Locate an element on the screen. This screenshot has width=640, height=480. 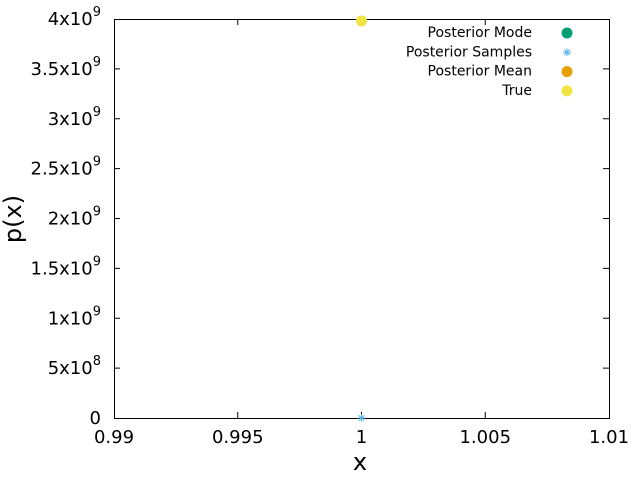
y-tick-label: 5x10⁸ is located at coordinates (74, 366).